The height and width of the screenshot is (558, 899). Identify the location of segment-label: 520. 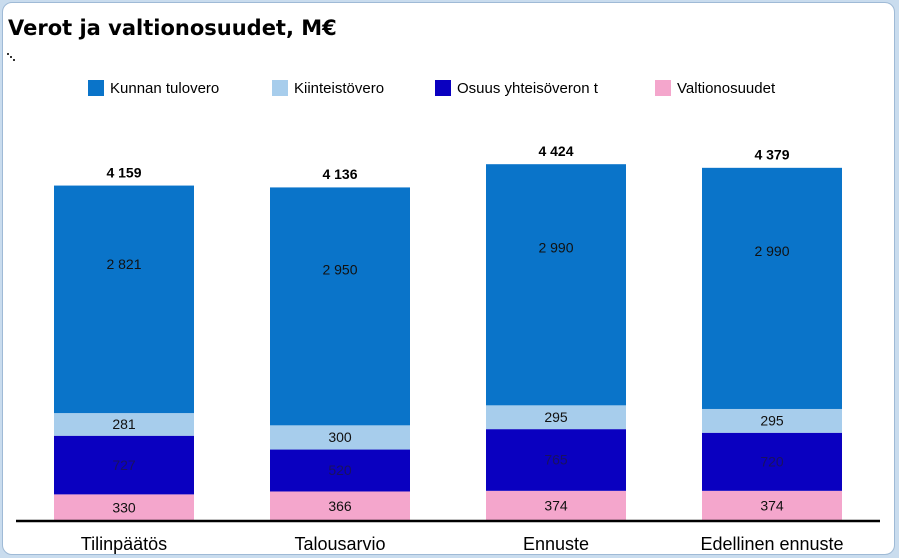
(340, 470).